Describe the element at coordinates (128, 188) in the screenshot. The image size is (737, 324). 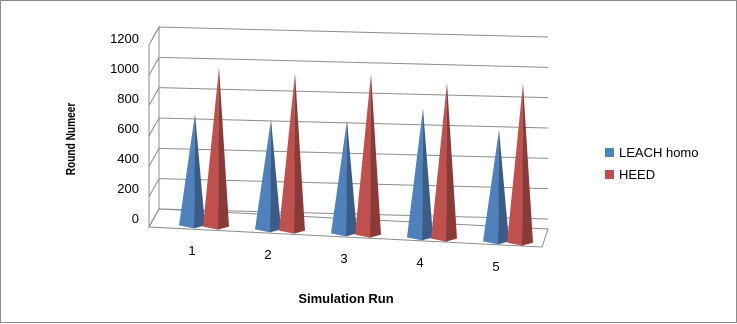
I see `y-tick-label: 200` at that location.